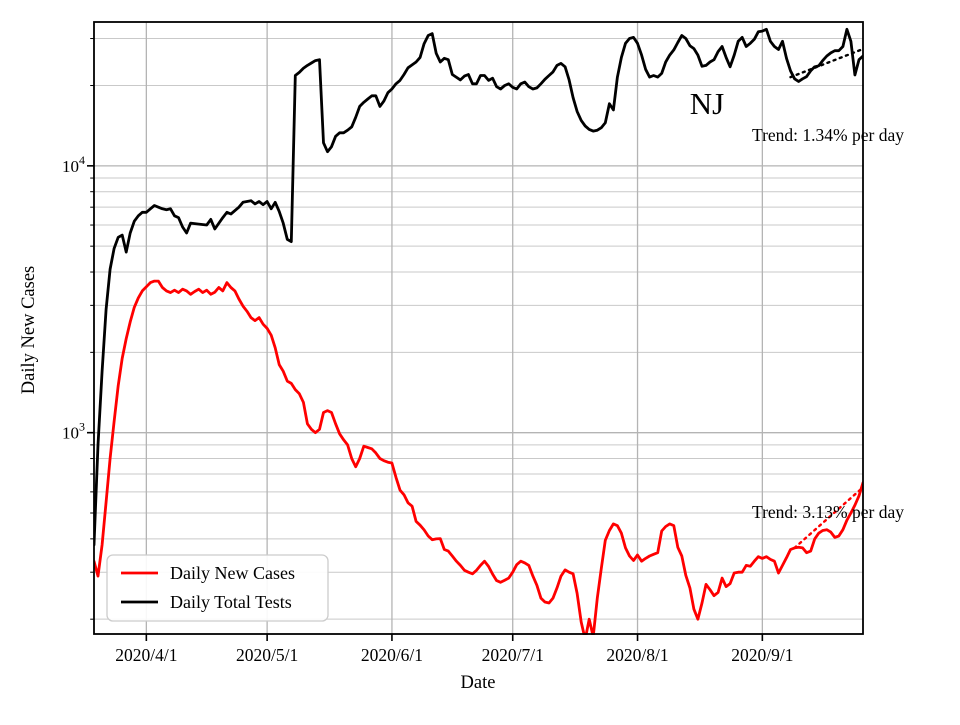 This screenshot has width=960, height=725. What do you see at coordinates (826, 298) in the screenshot?
I see `trend-lines-layer` at bounding box center [826, 298].